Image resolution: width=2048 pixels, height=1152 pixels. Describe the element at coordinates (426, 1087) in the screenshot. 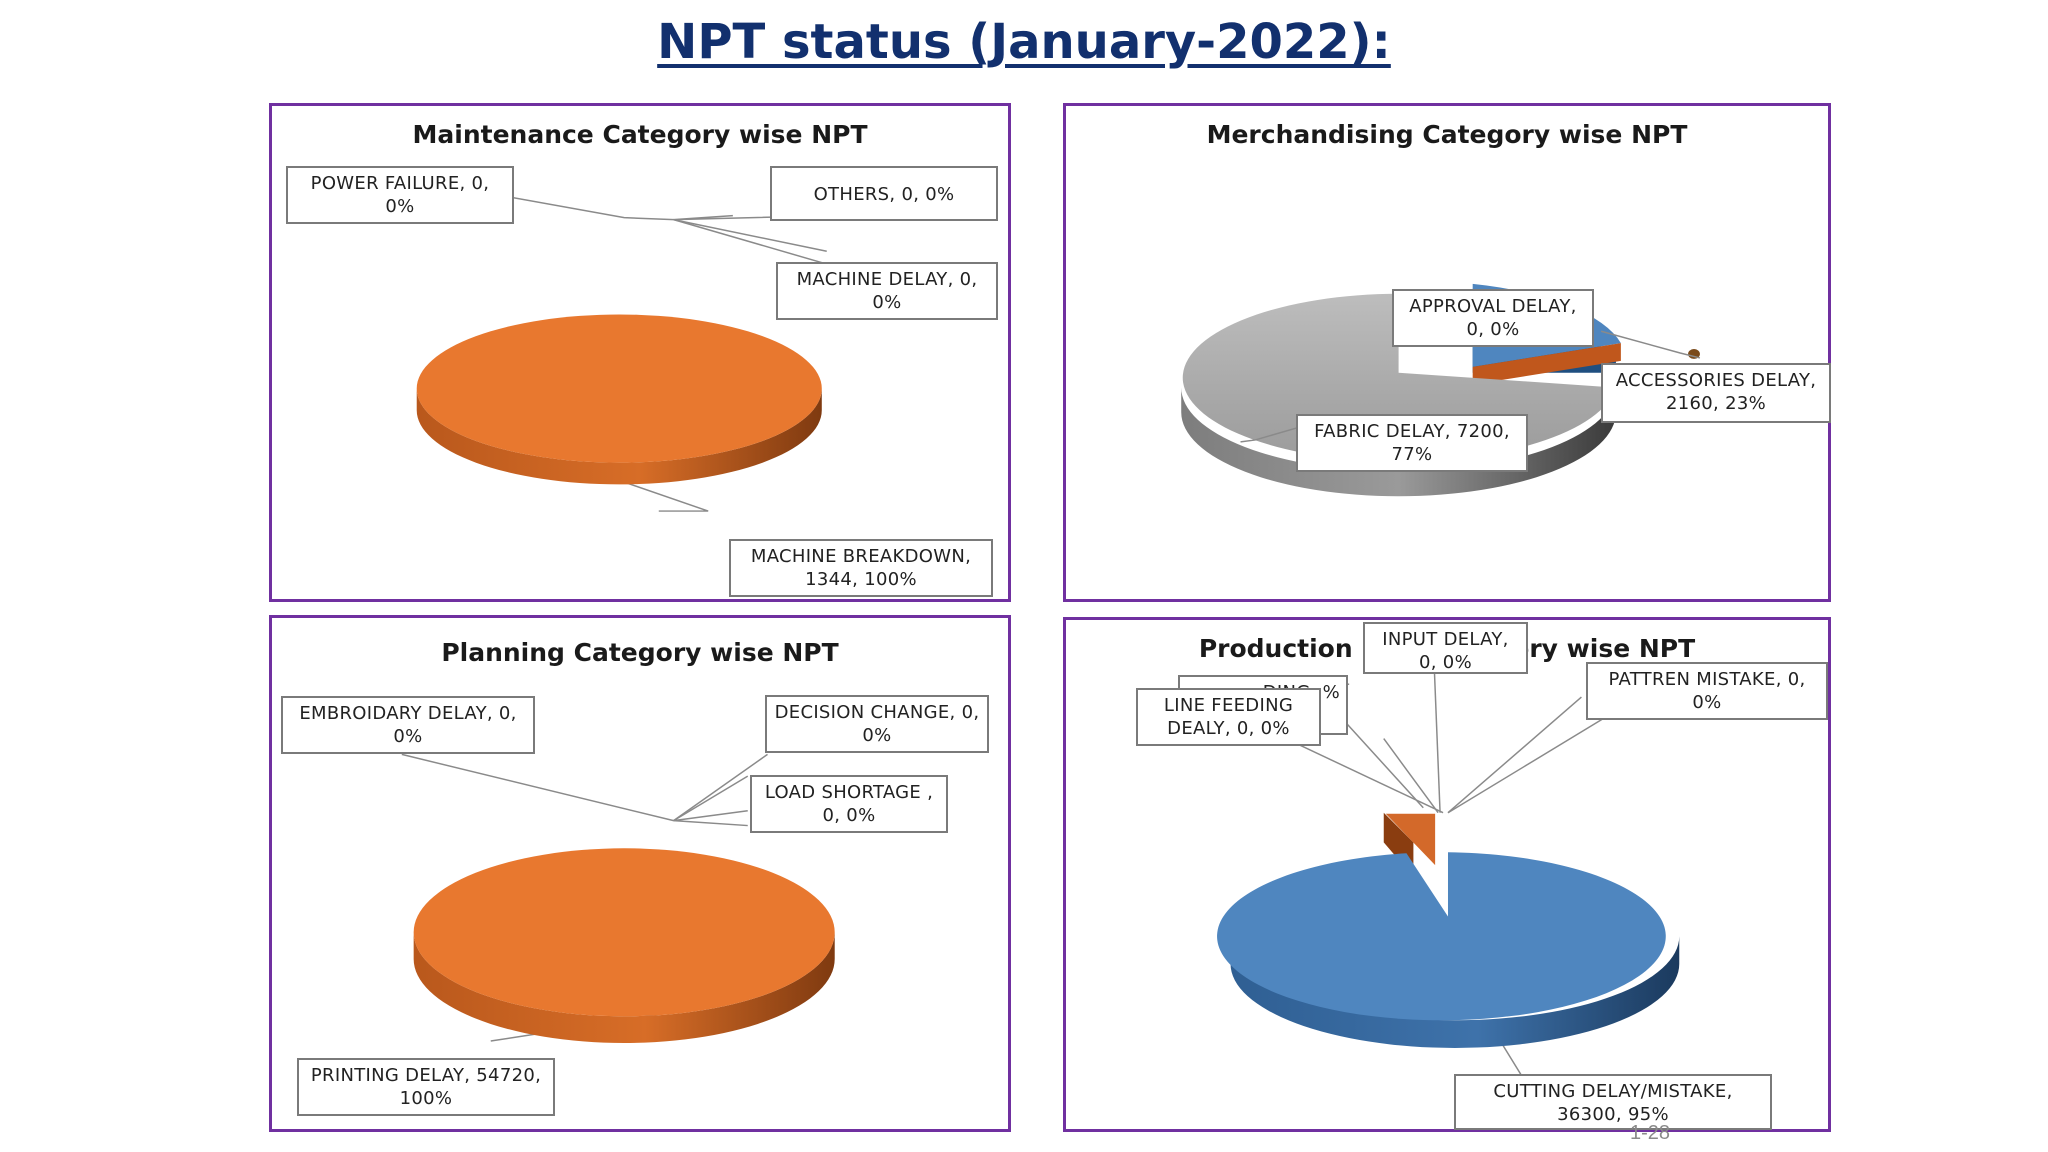

I see `label-printing-delay: PRINTING DELAY, 54720, 100%` at that location.